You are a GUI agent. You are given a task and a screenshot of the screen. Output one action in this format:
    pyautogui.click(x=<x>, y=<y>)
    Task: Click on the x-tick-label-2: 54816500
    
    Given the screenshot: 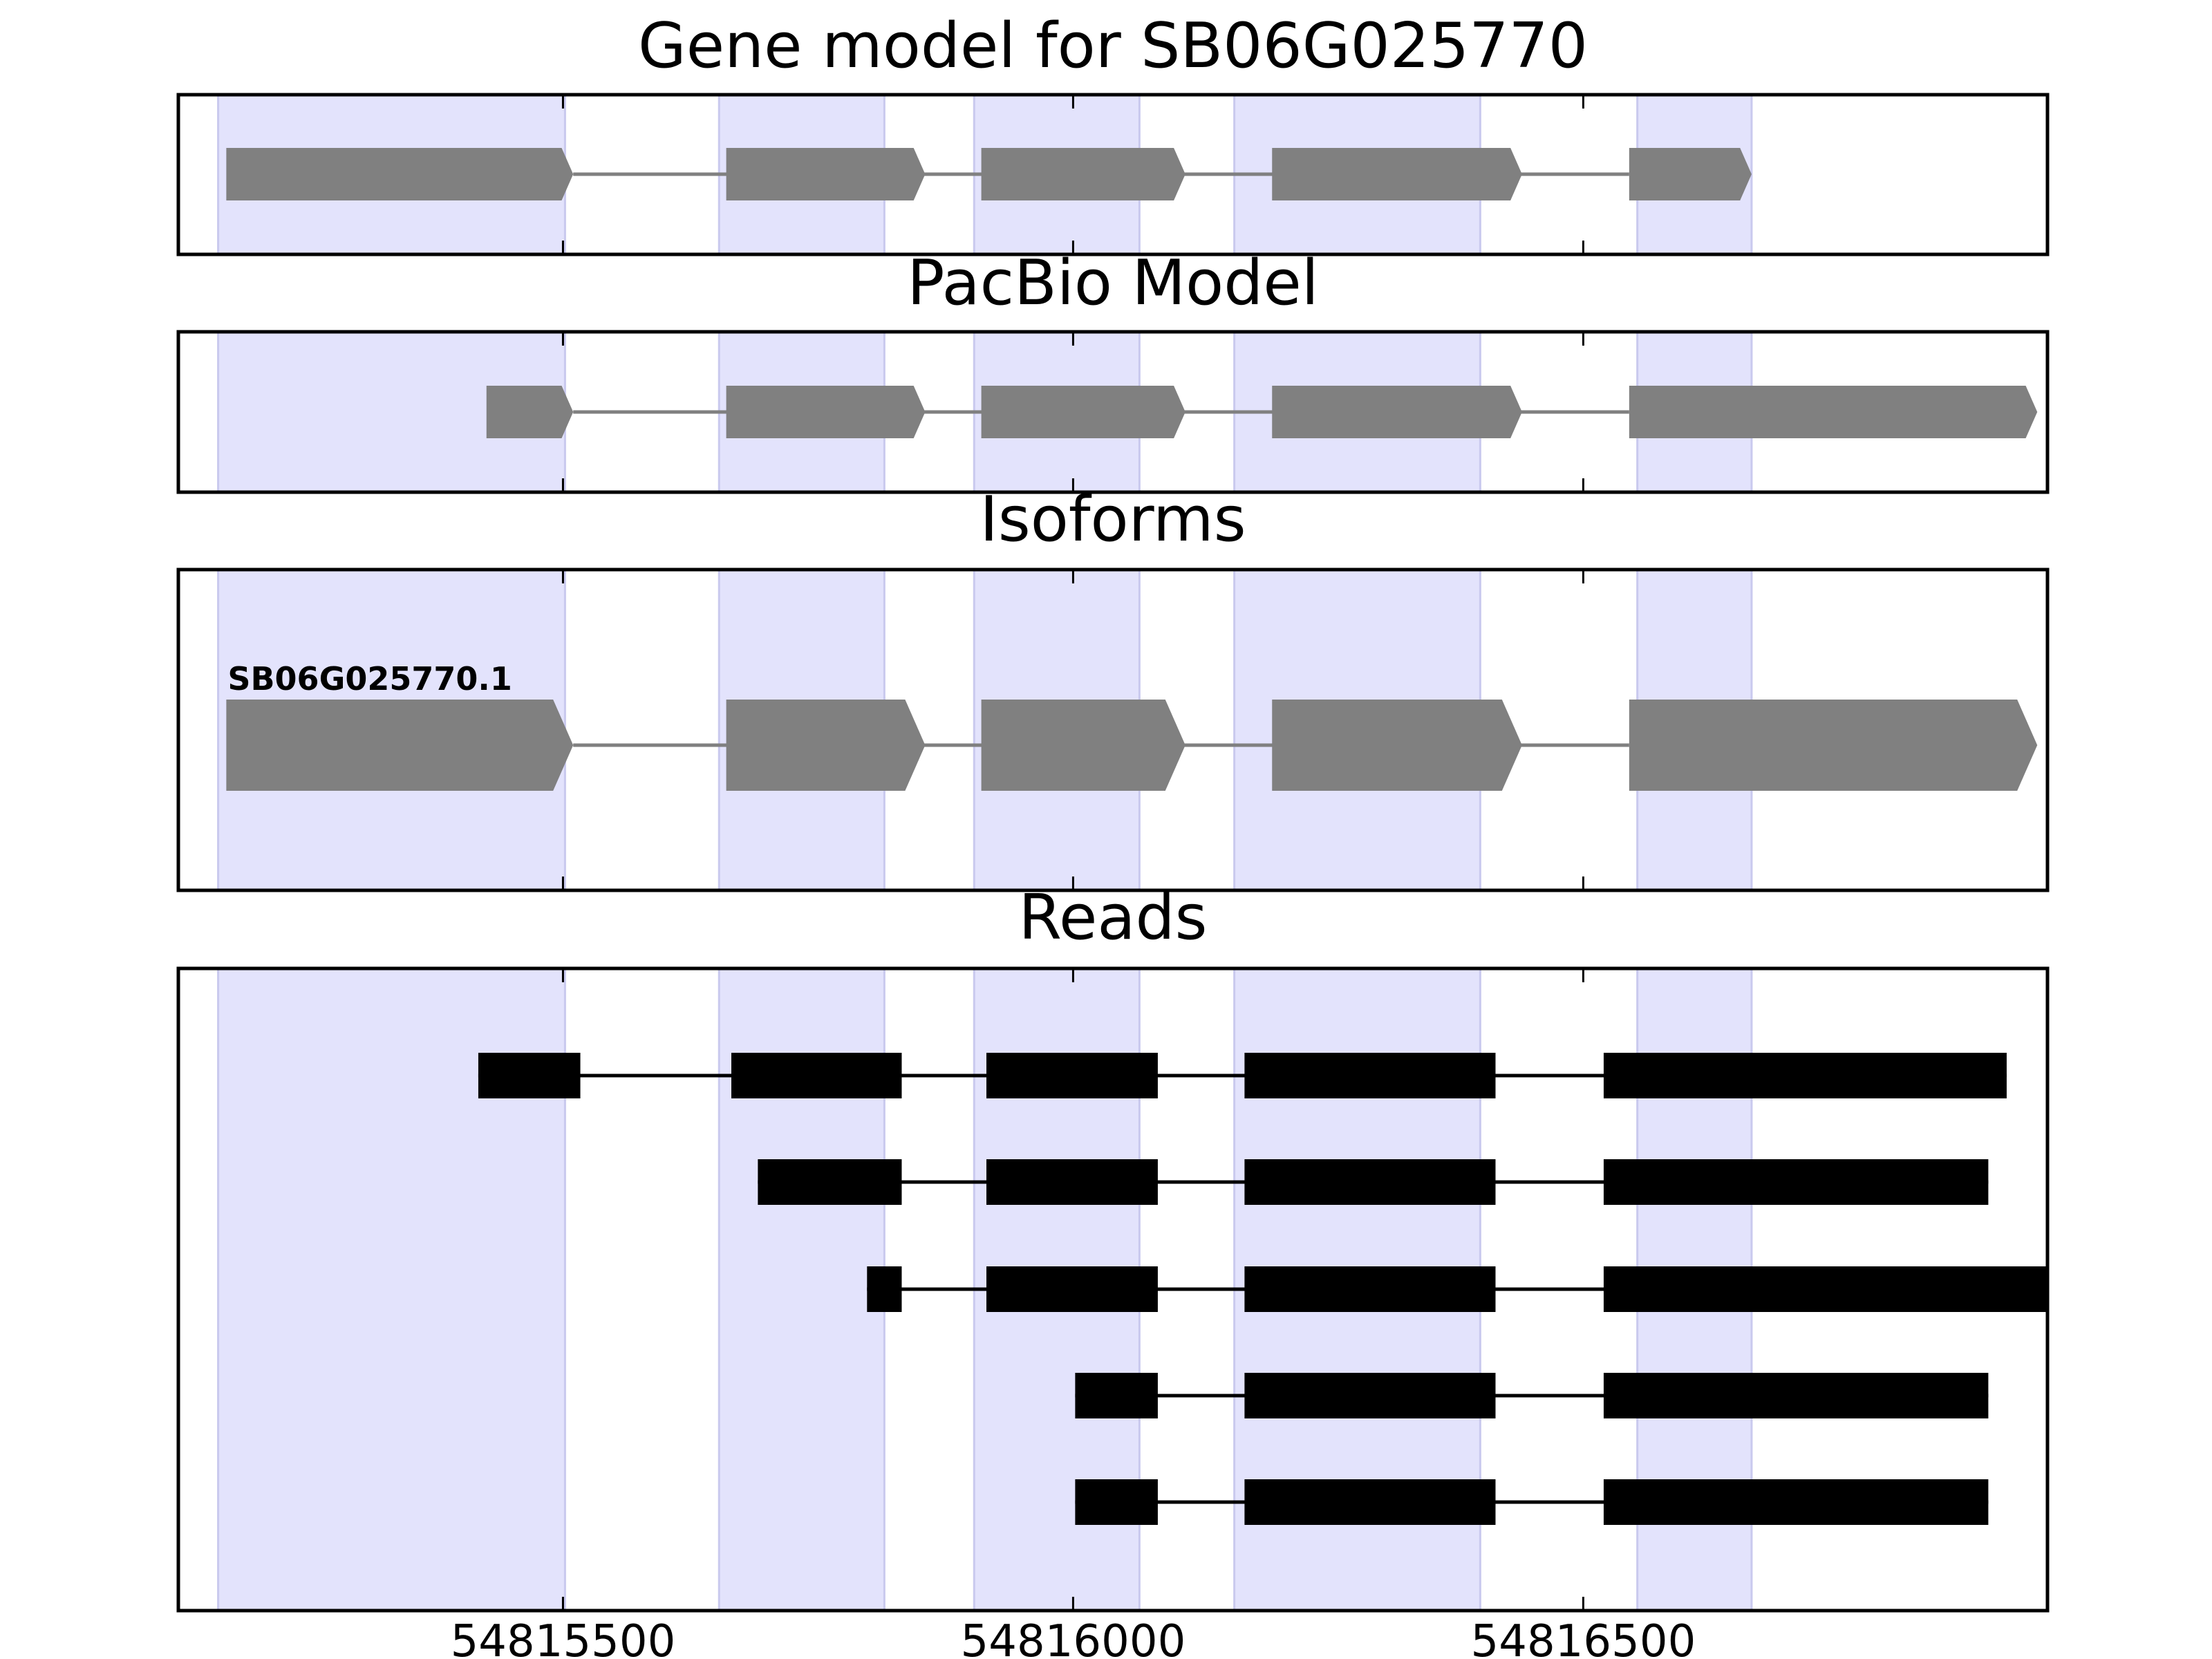 What is the action you would take?
    pyautogui.click(x=1583, y=1638)
    